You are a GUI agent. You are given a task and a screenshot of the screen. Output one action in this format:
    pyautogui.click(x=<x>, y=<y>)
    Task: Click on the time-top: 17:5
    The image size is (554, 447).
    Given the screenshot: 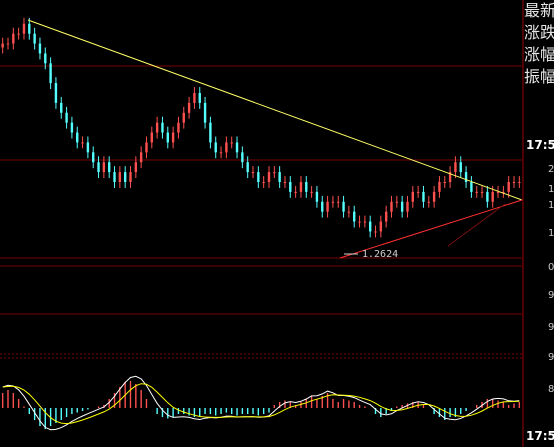 What is the action you would take?
    pyautogui.click(x=540, y=145)
    